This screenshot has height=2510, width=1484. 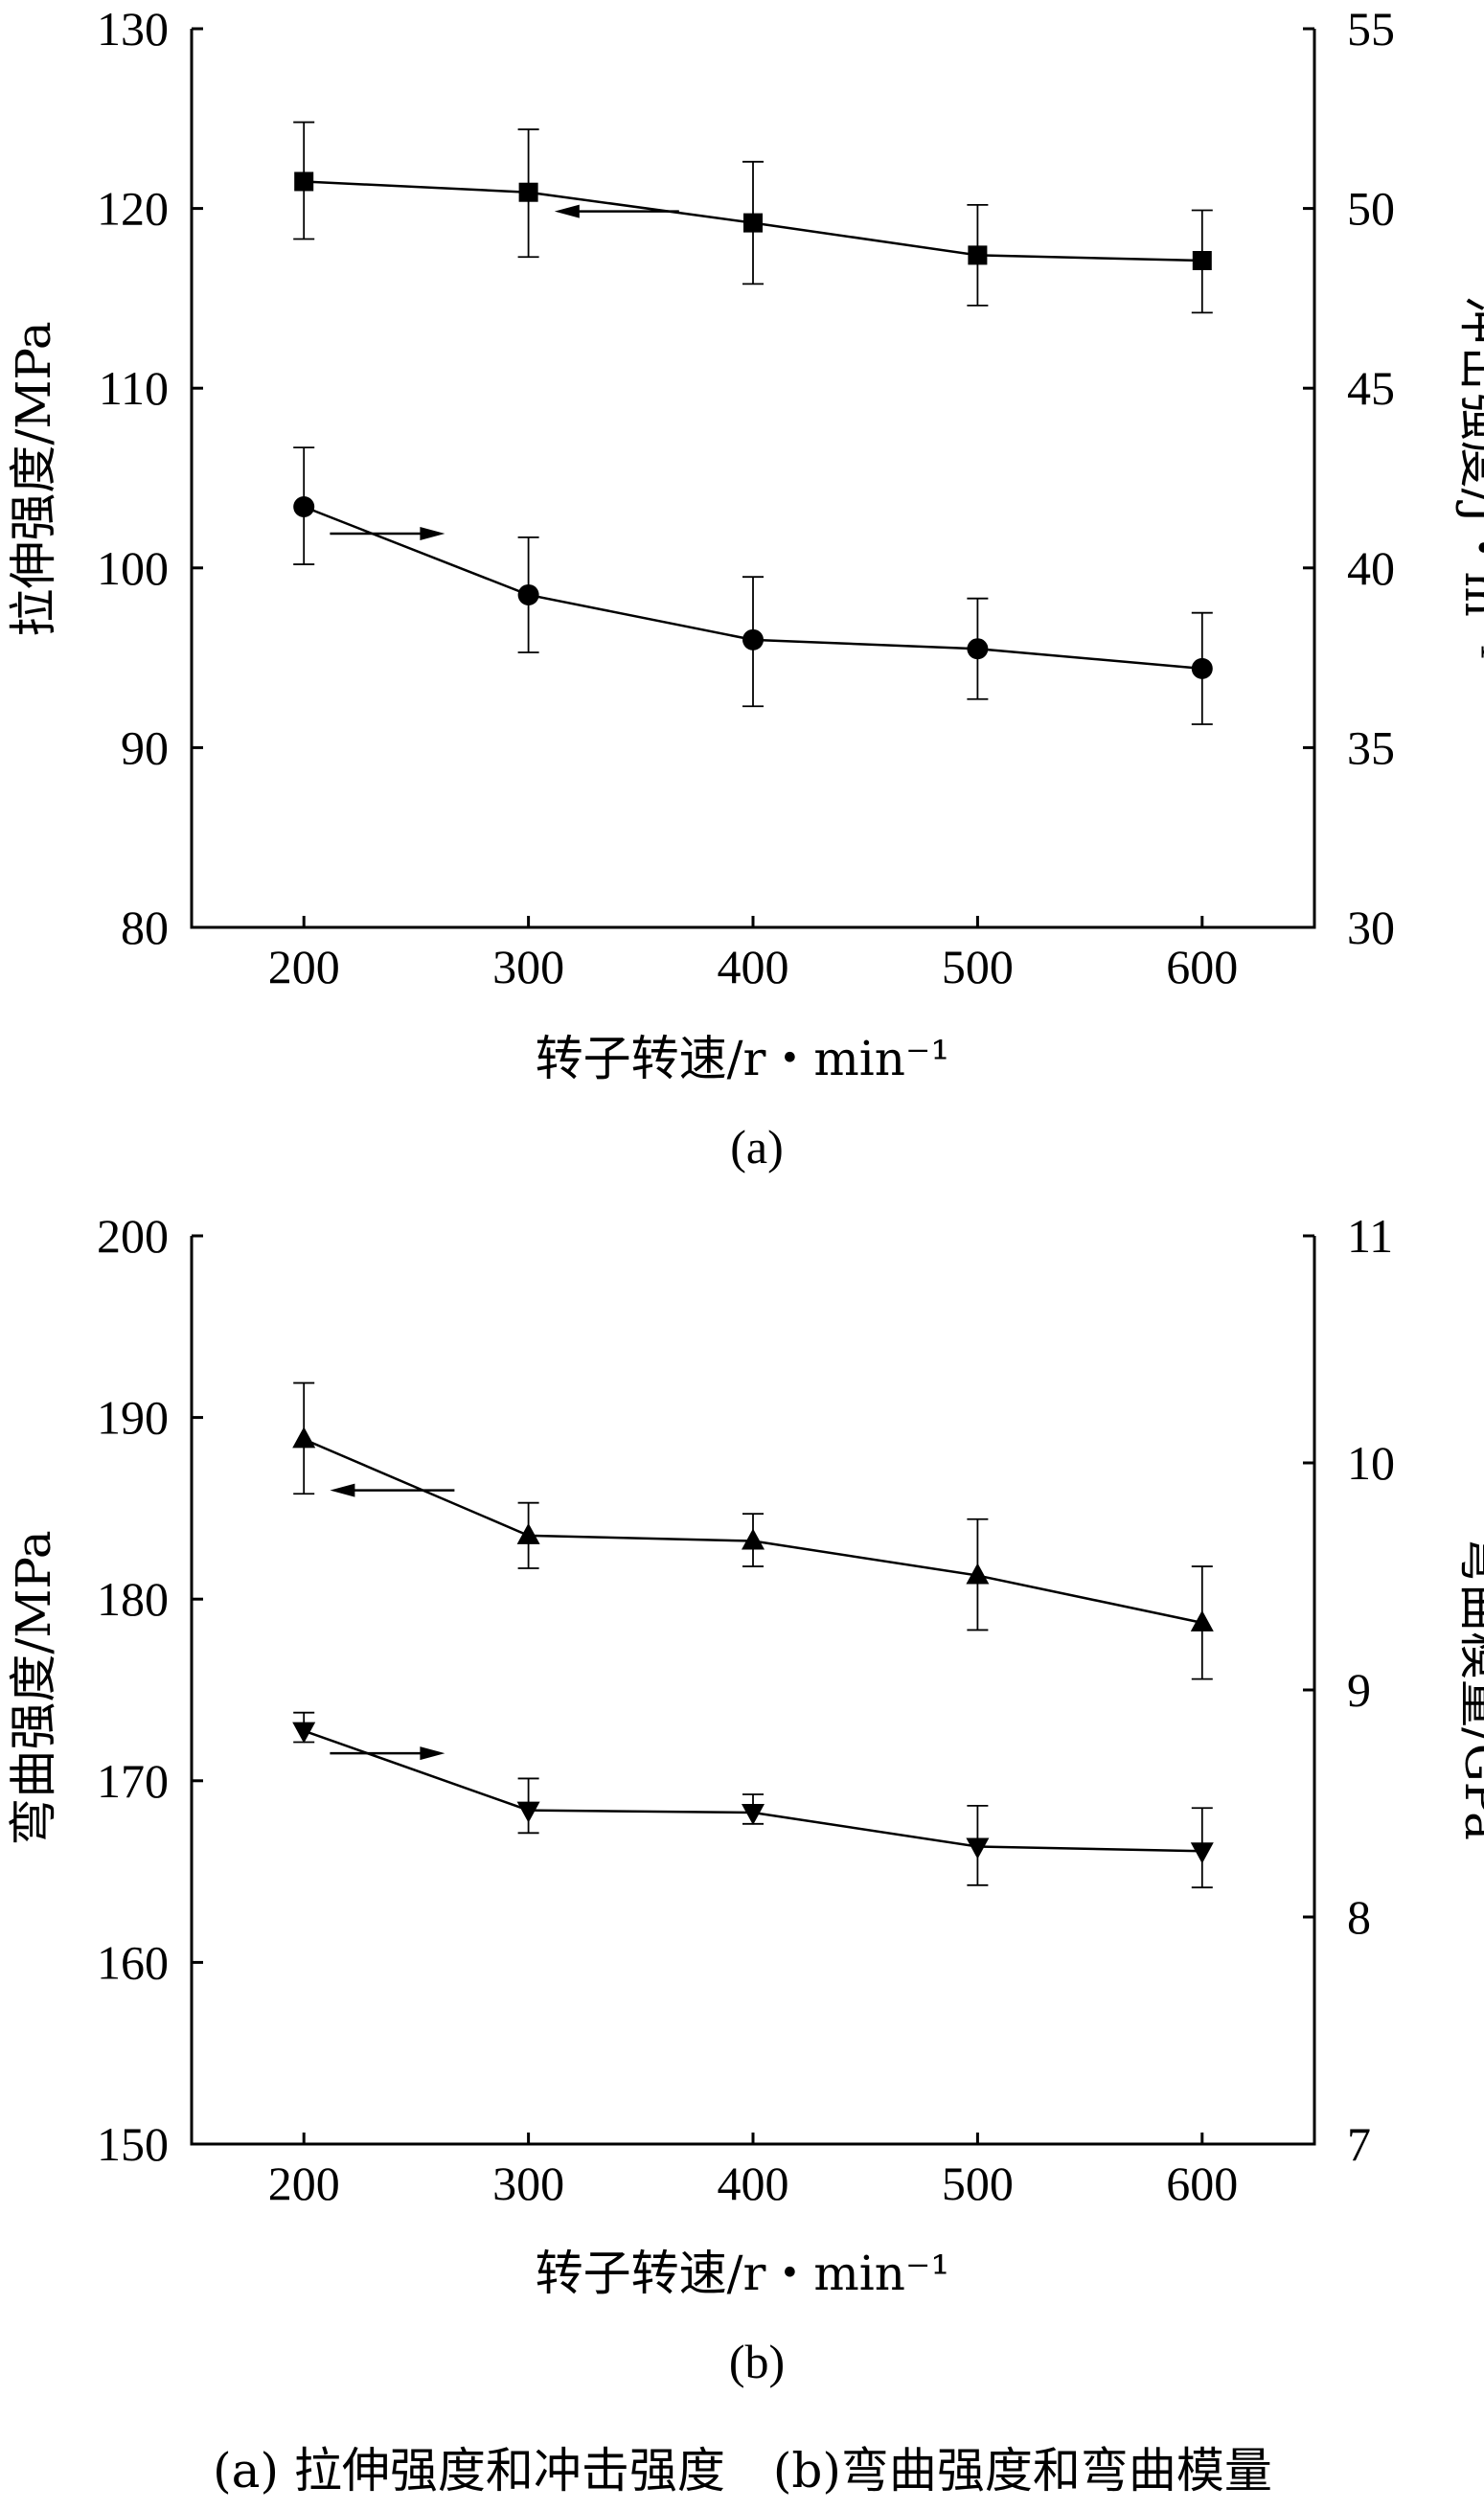 I want to click on panel-b-x-tick-label: 200, so click(x=304, y=2183).